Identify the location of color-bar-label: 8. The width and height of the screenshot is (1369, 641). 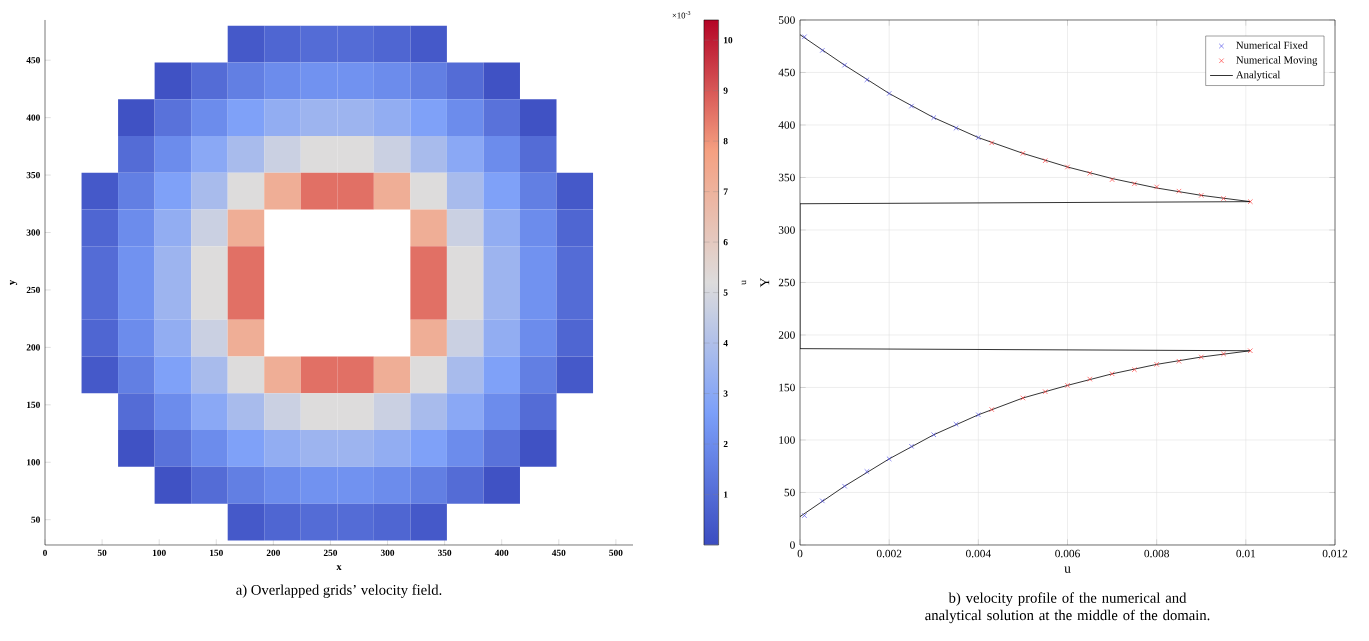
(725, 141).